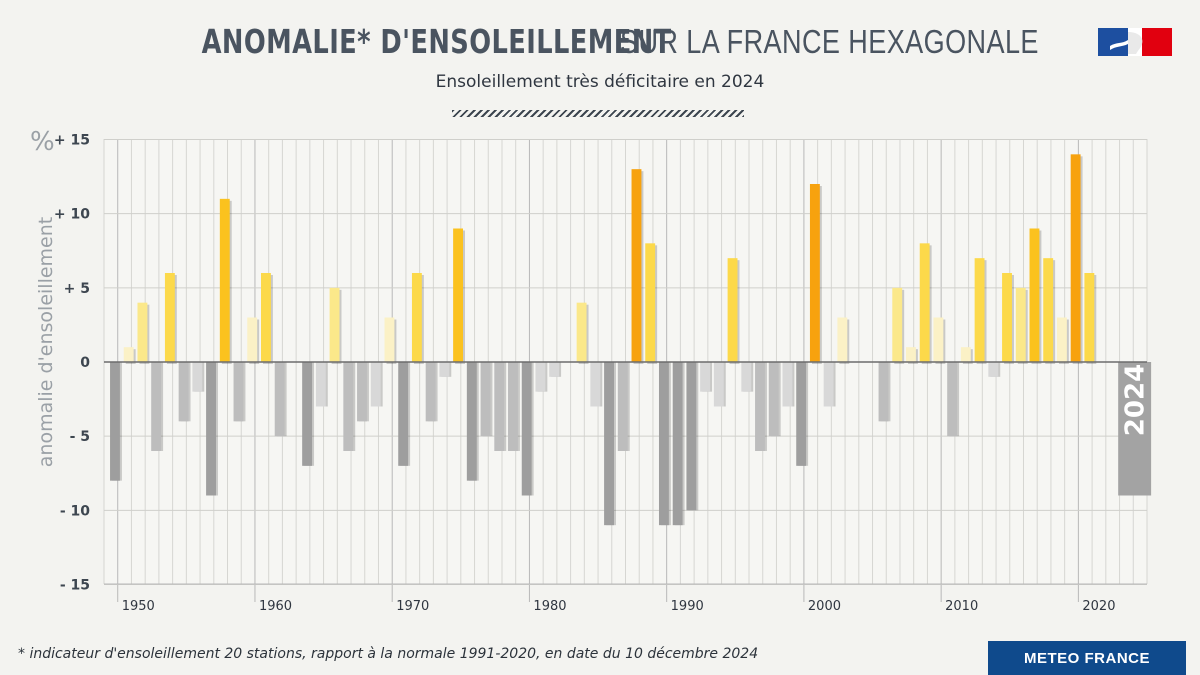 The height and width of the screenshot is (675, 1200). Describe the element at coordinates (279, 399) in the screenshot. I see `bar-1962` at that location.